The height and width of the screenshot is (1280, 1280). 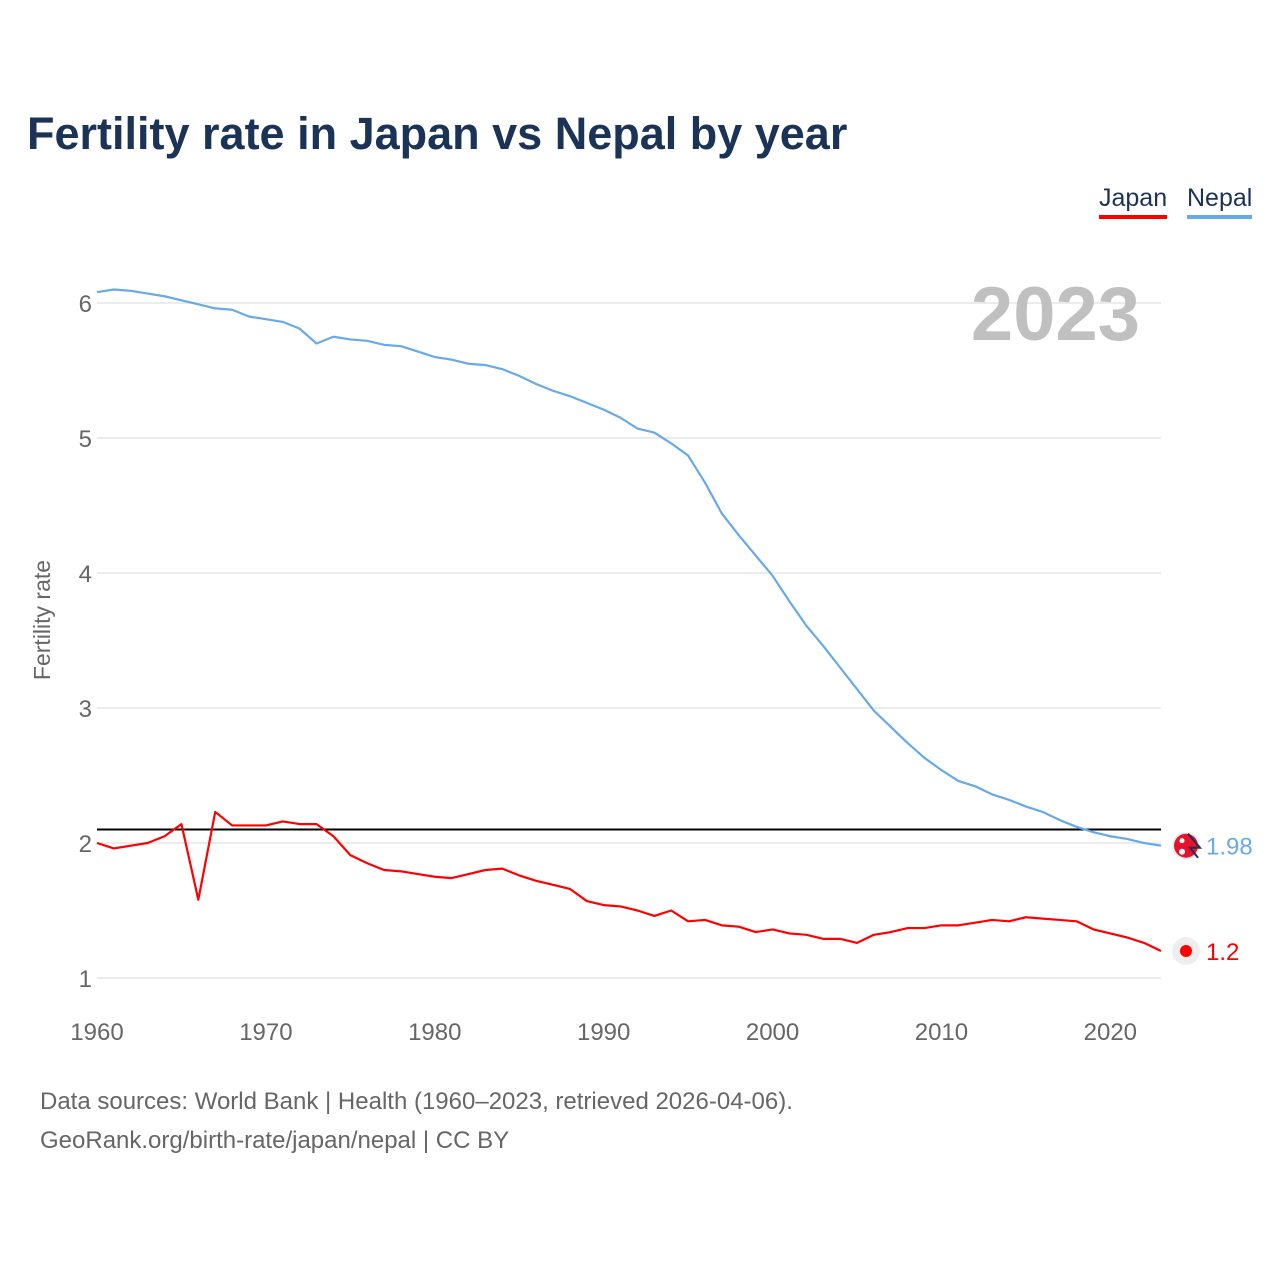 What do you see at coordinates (1182, 851) in the screenshot?
I see `flag-sun-icon` at bounding box center [1182, 851].